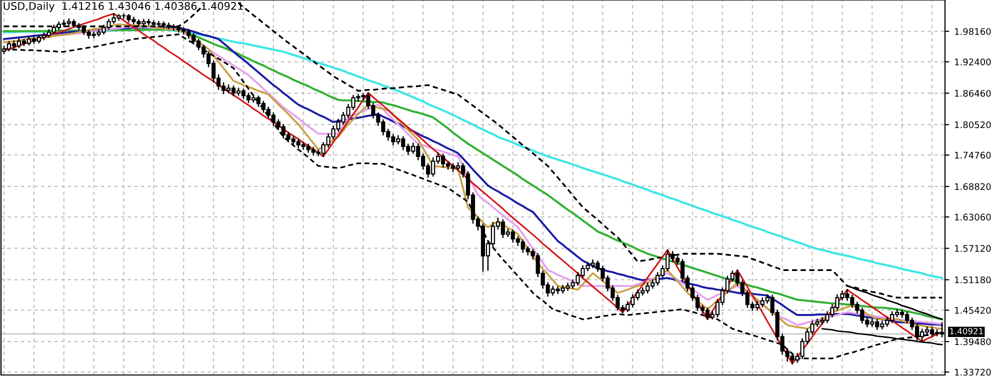  I want to click on y-tick-label: 1.68820, so click(973, 186).